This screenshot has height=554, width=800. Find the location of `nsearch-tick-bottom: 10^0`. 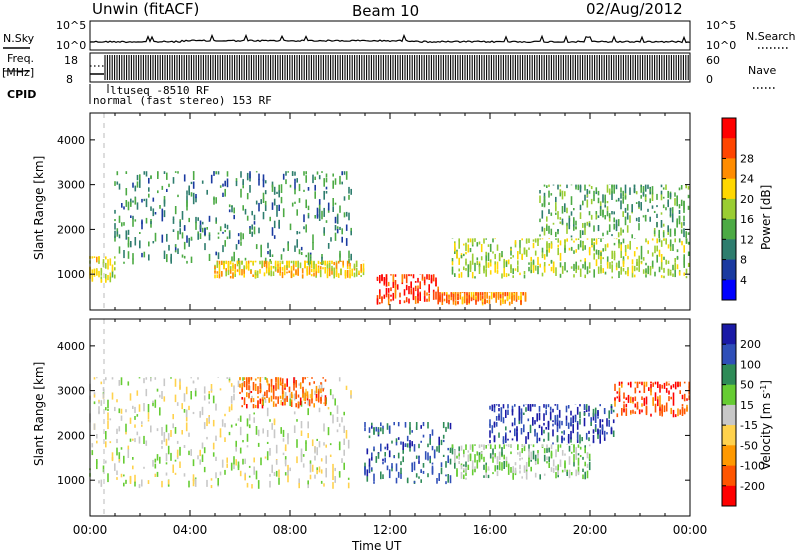

nsearch-tick-bottom: 10^0 is located at coordinates (721, 45).